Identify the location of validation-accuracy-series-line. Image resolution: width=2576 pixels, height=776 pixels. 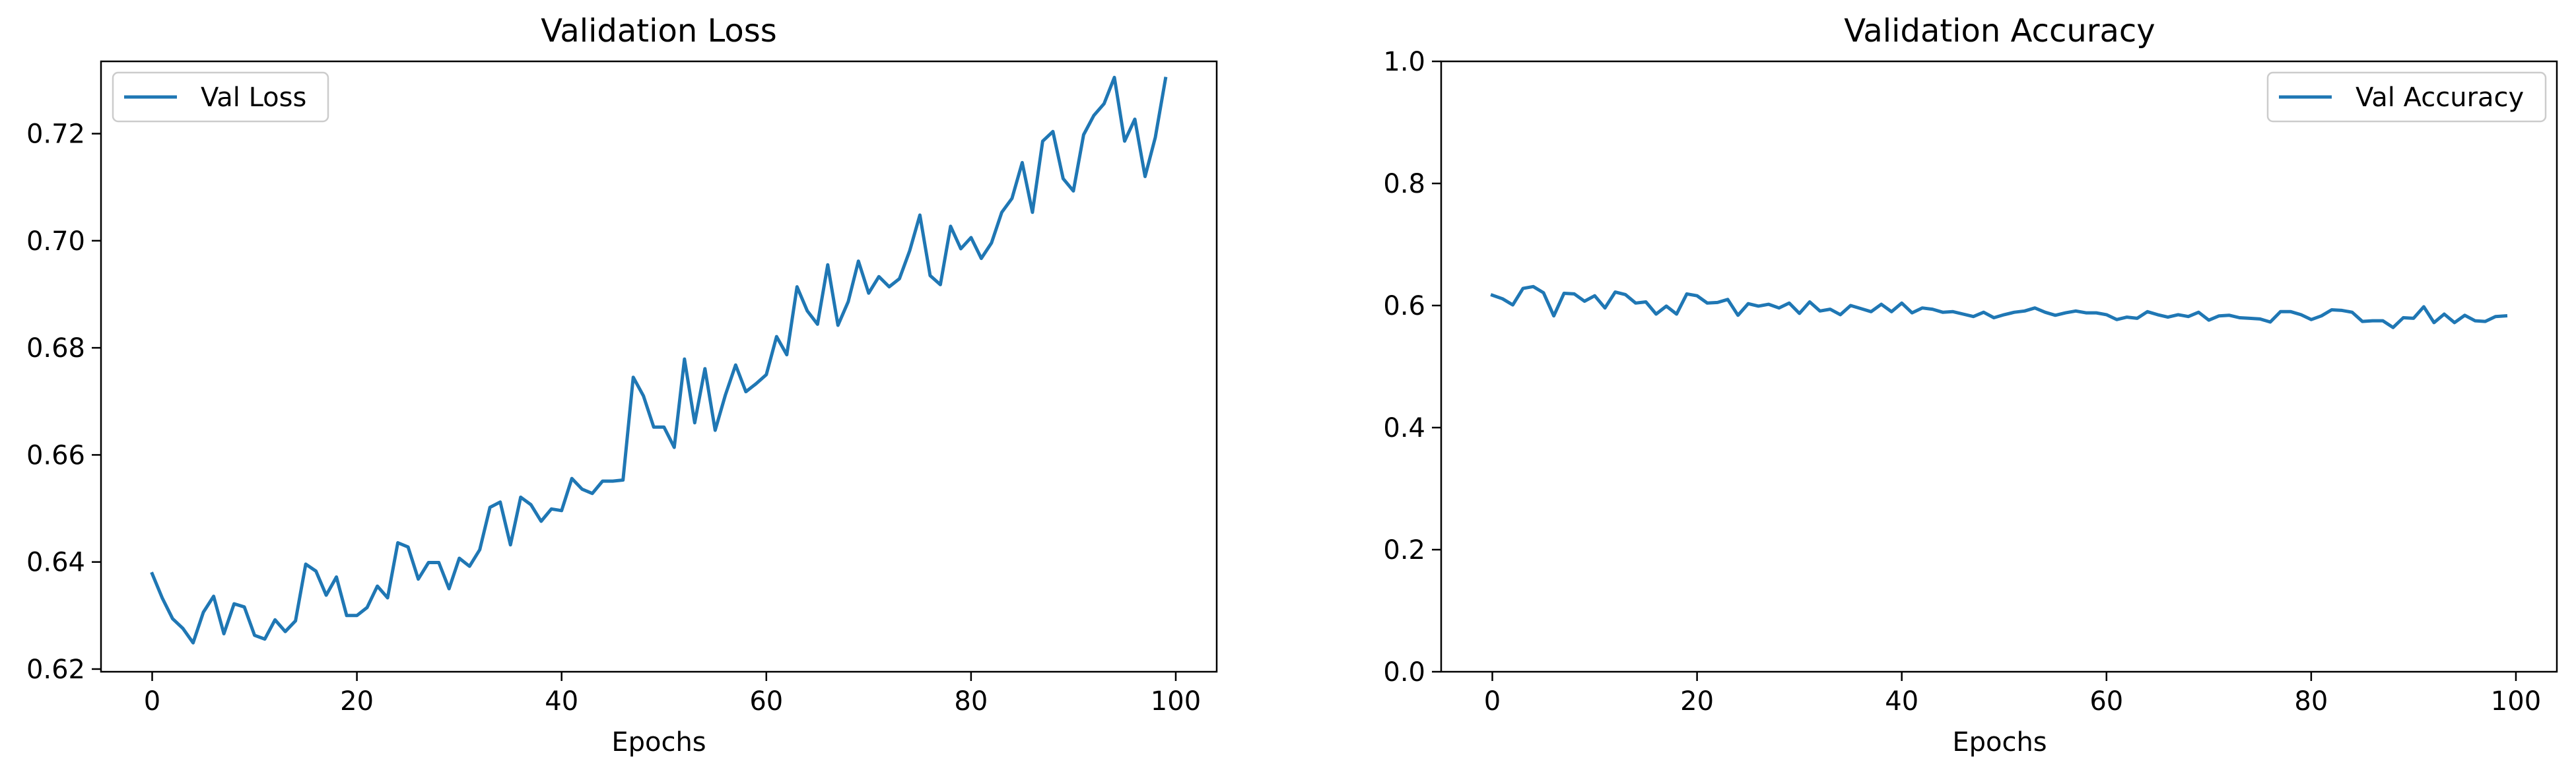
(1999, 306).